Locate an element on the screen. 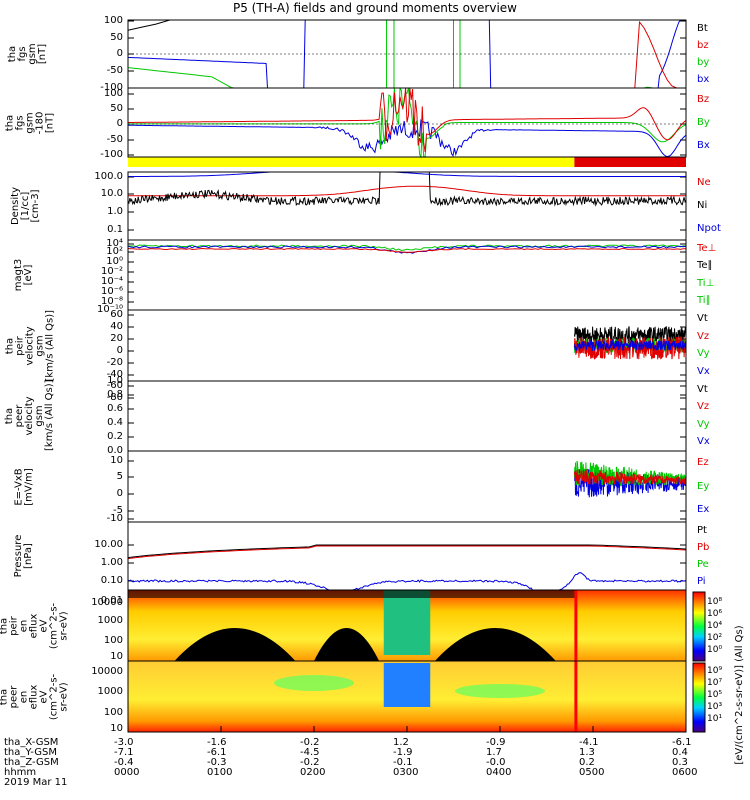 This screenshot has width=750, height=800. tick-label-panel-ion-velocity: 0 is located at coordinates (119, 350).